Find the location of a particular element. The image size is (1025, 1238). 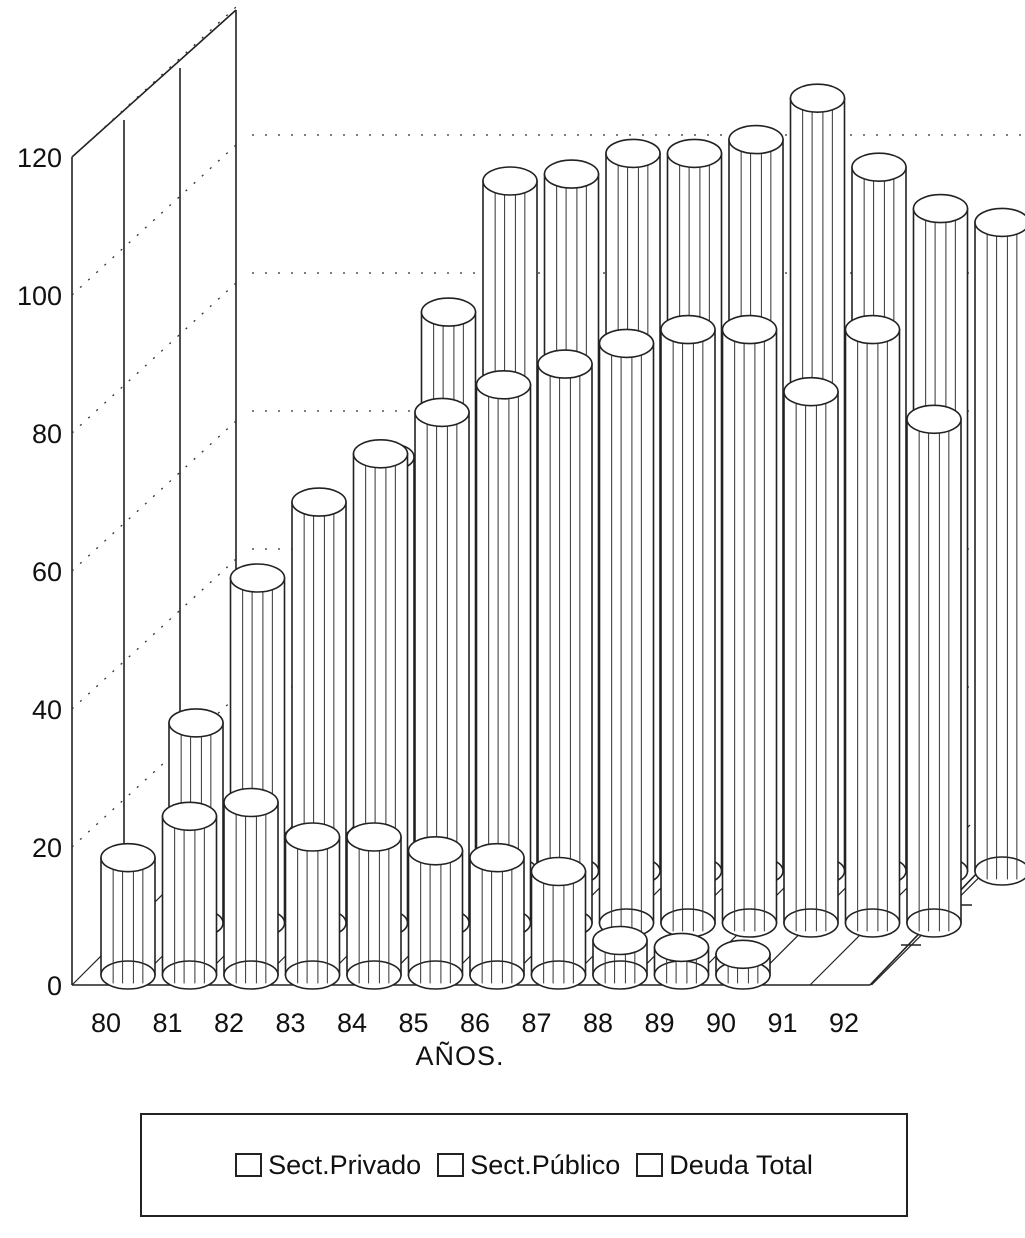

legend: Sect.Privado Sect.Público Deuda Total is located at coordinates (524, 1165).